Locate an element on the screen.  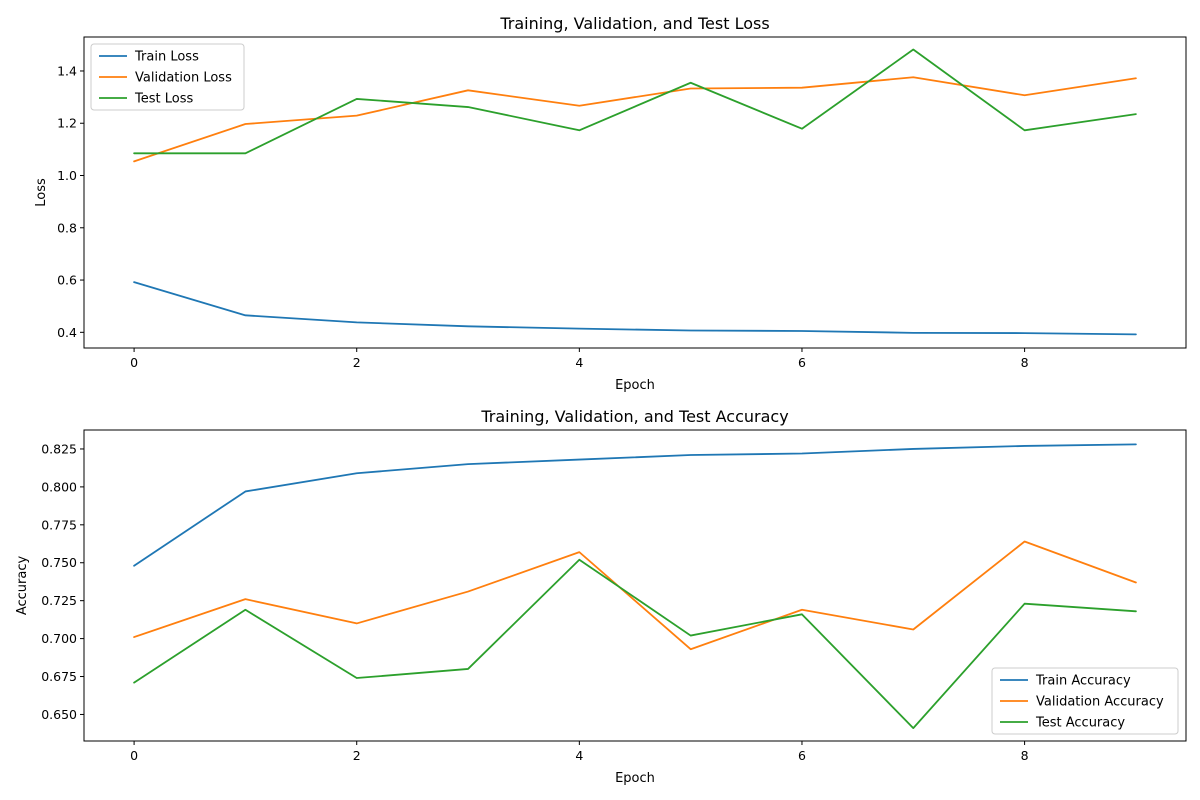
series-line-validation-accuracy is located at coordinates (635, 595).